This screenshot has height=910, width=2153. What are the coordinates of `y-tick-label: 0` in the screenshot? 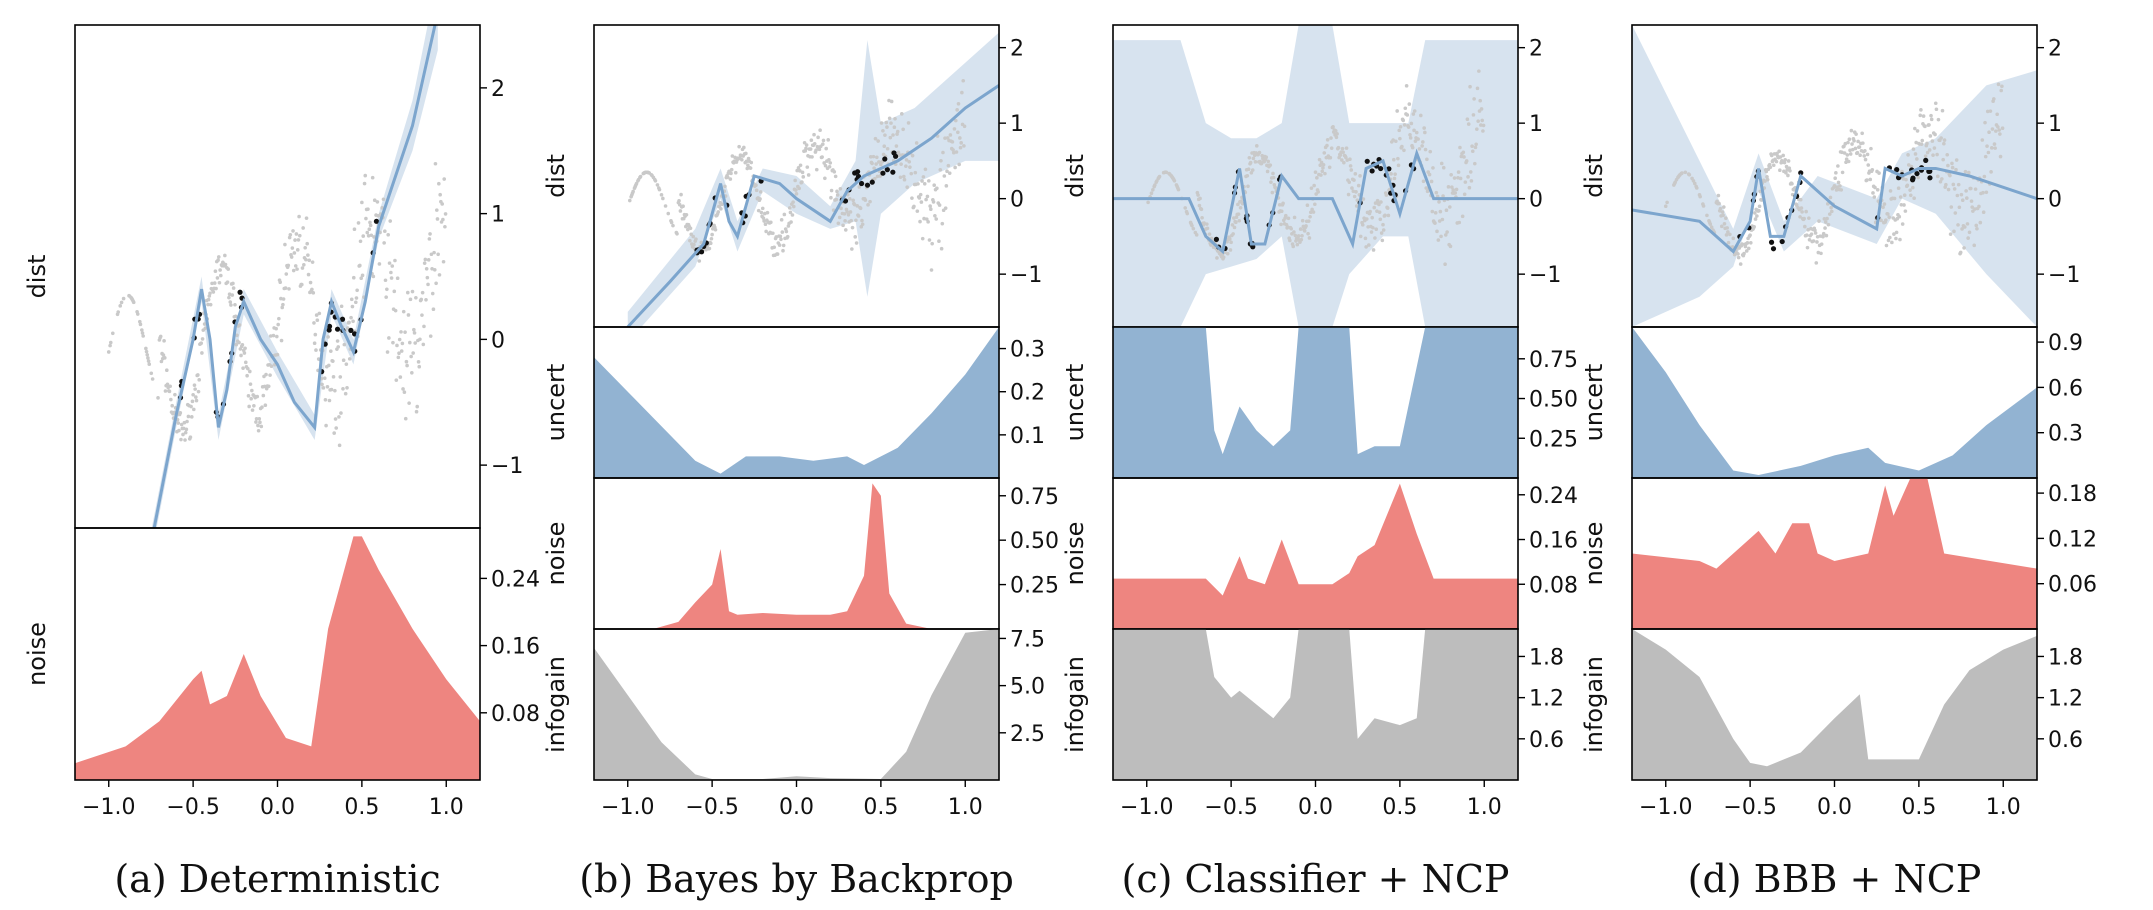 It's located at (1017, 200).